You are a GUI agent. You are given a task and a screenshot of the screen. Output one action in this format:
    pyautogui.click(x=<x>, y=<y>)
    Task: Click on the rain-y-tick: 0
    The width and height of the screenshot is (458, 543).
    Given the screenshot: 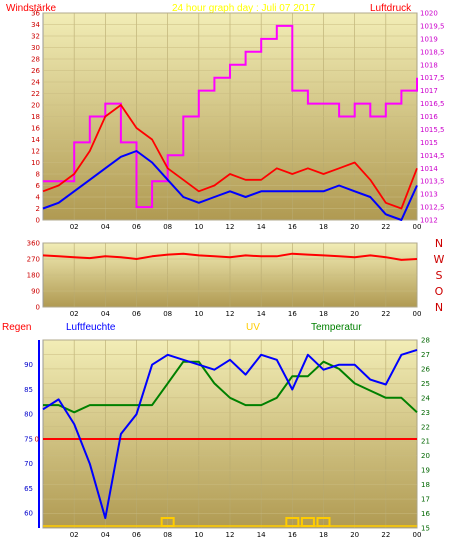 What is the action you would take?
    pyautogui.click(x=37, y=439)
    